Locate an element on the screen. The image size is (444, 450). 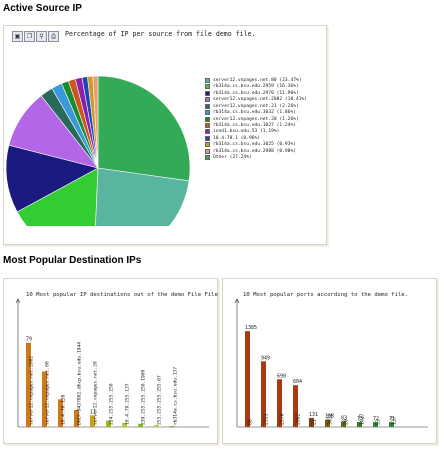
legend-label: rb314a.cs.bsu.edu.2988 (0.90%) is located at coordinates (254, 151).